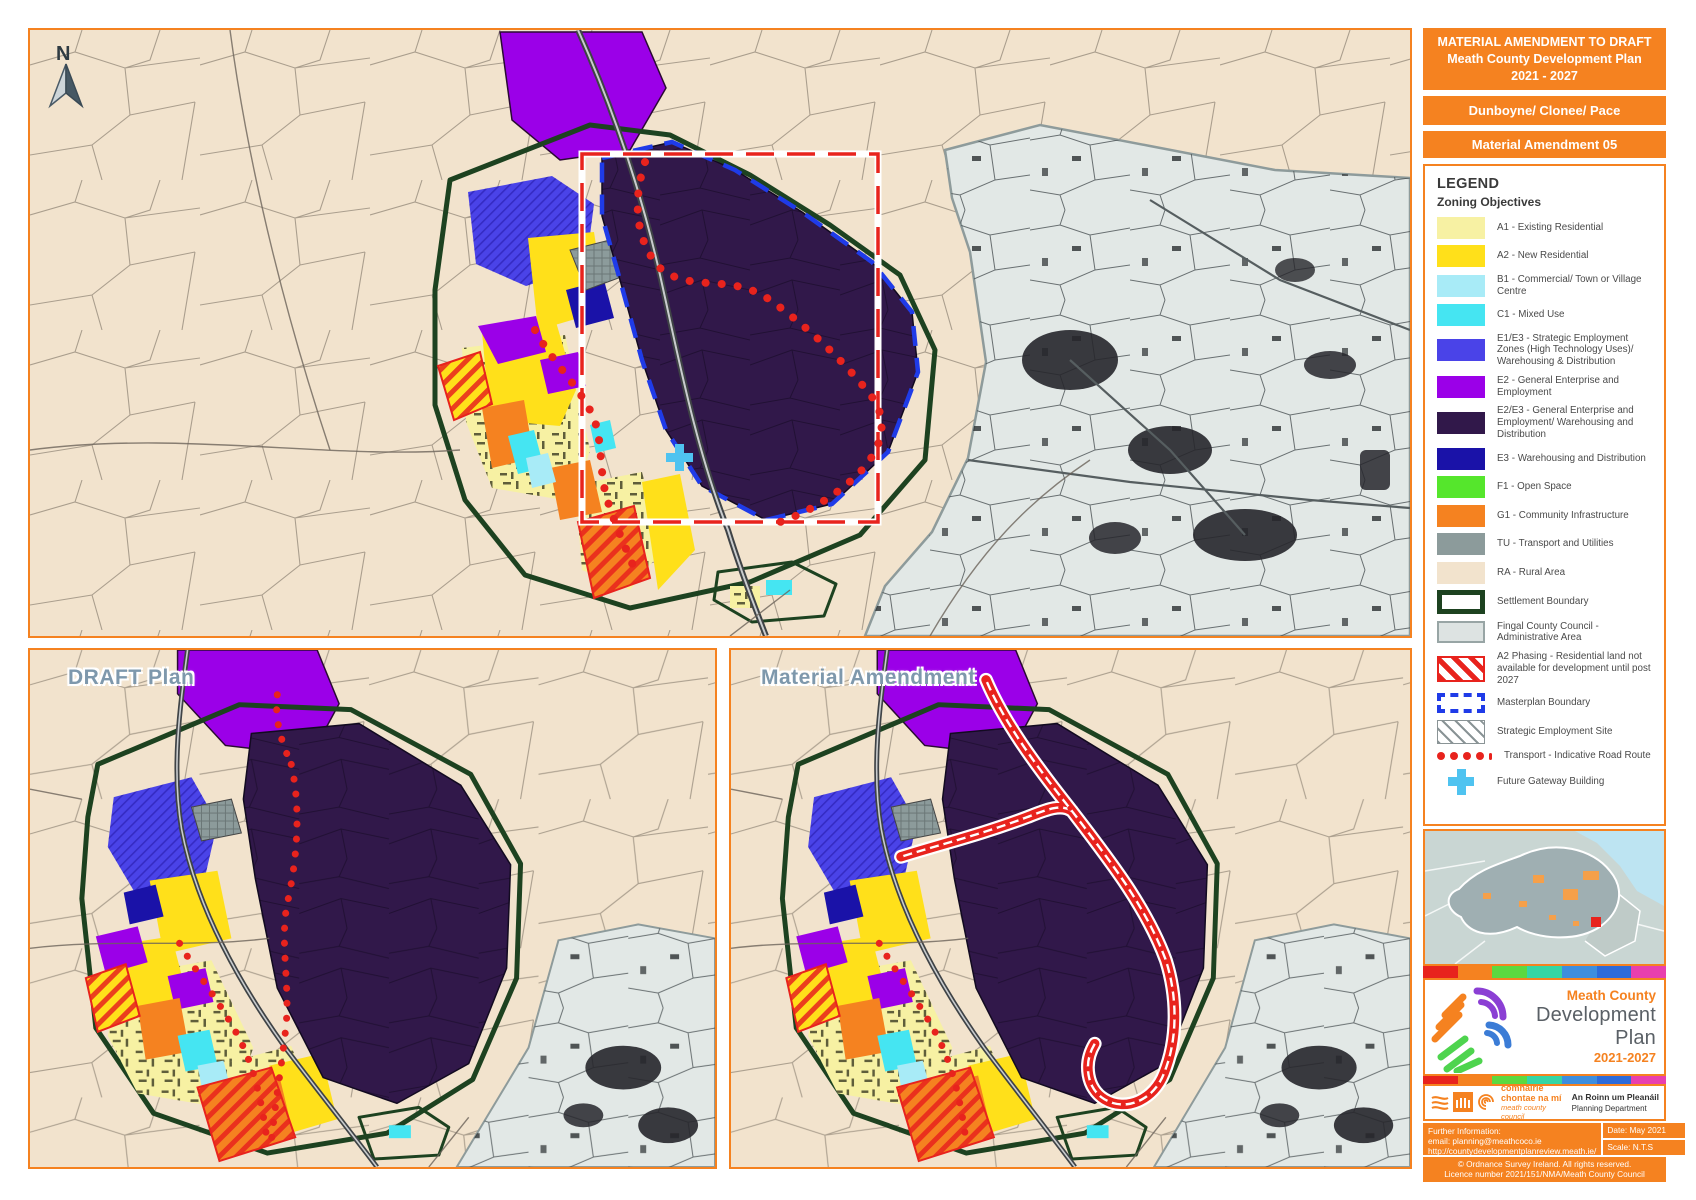 This screenshot has width=1696, height=1200. I want to click on legend-item-c1: C1 - Mixed Use, so click(1546, 315).